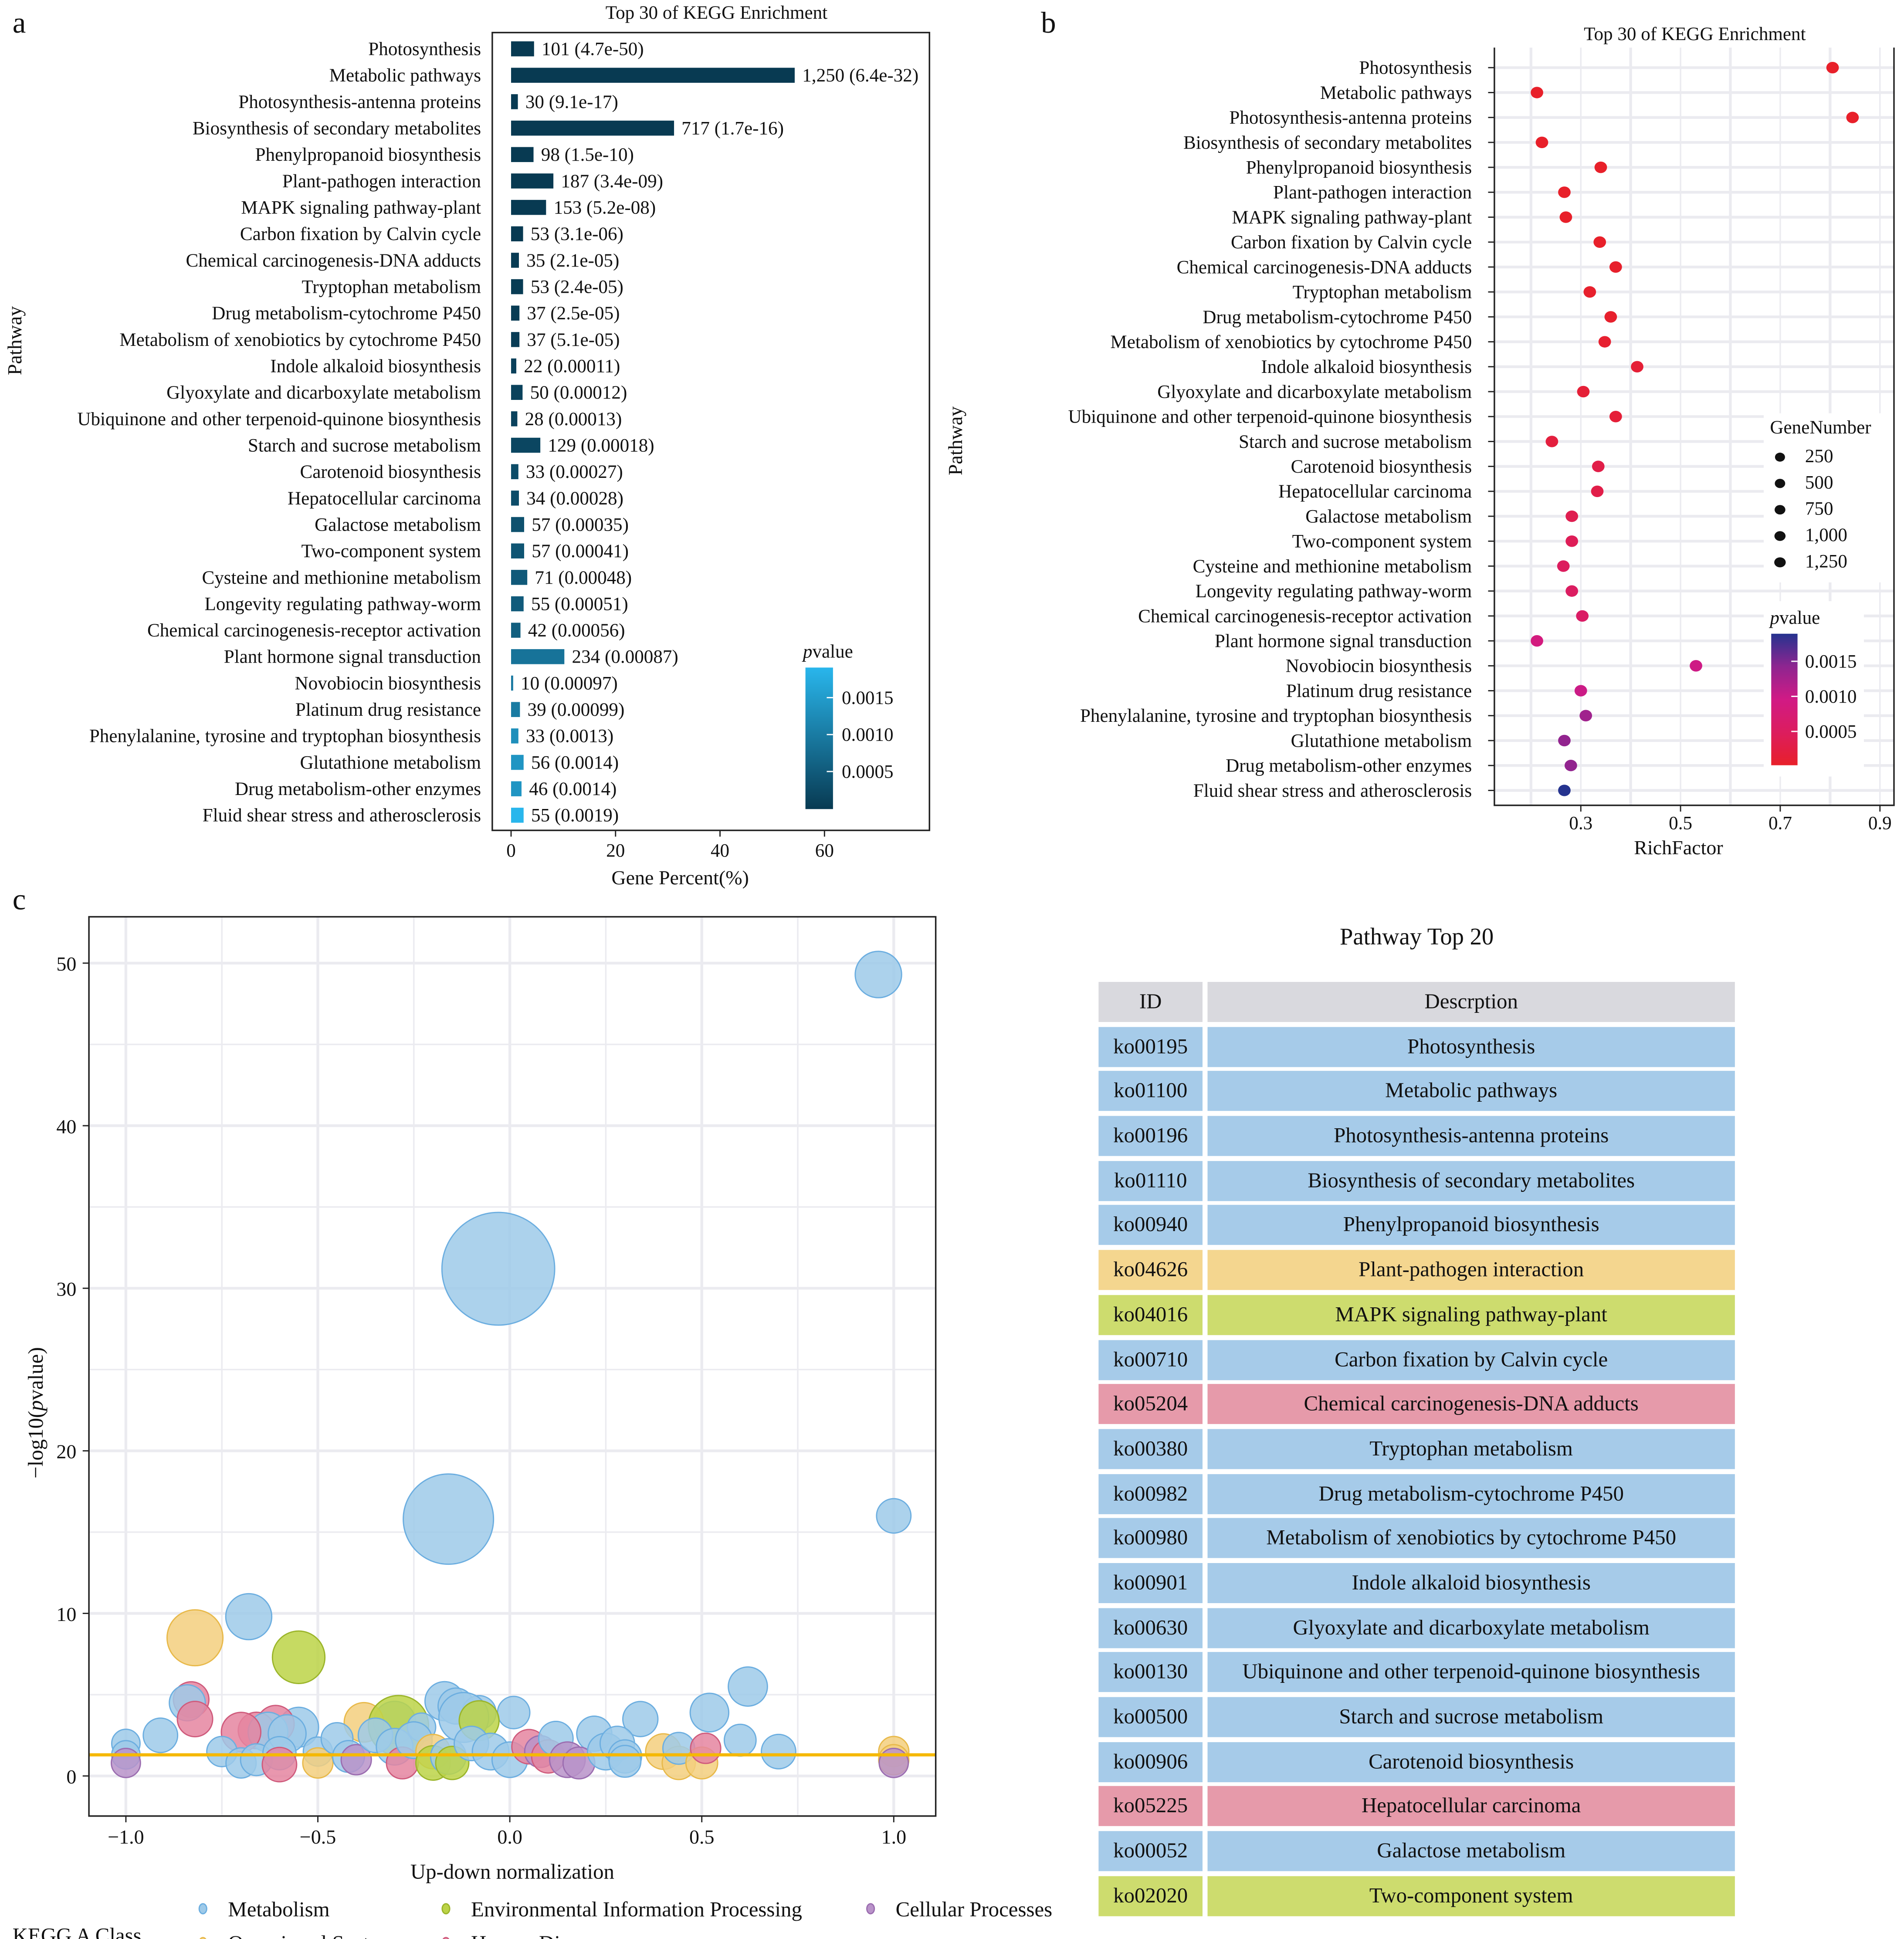 The height and width of the screenshot is (1939, 1904). I want to click on bar-data-label: 56 (0.0014), so click(575, 762).